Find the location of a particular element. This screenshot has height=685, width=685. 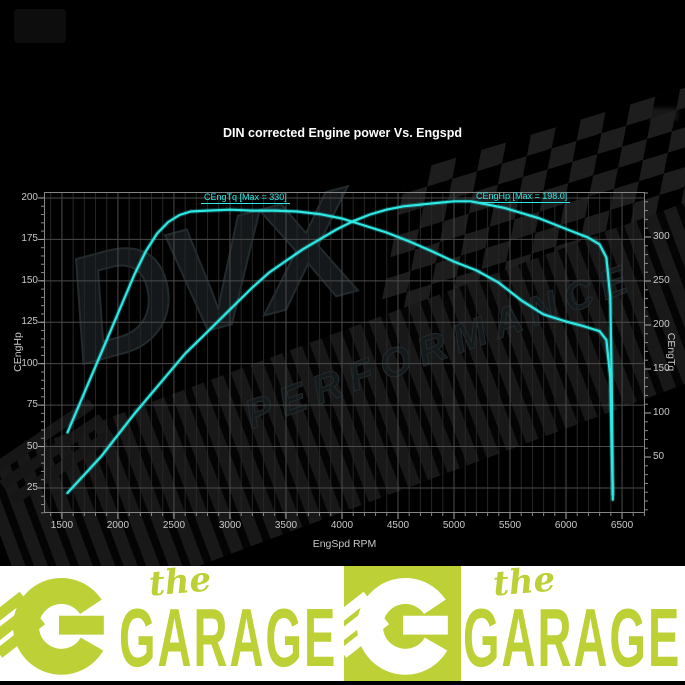

garage-wordmark-1: the GARAGE is located at coordinates (230, 623).